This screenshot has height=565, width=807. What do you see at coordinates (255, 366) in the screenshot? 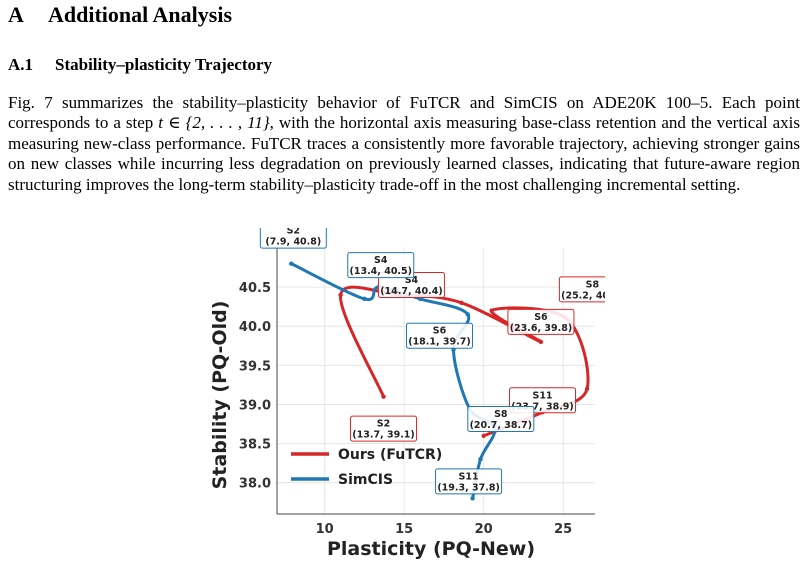
I see `y-tick-label: 39.5` at bounding box center [255, 366].